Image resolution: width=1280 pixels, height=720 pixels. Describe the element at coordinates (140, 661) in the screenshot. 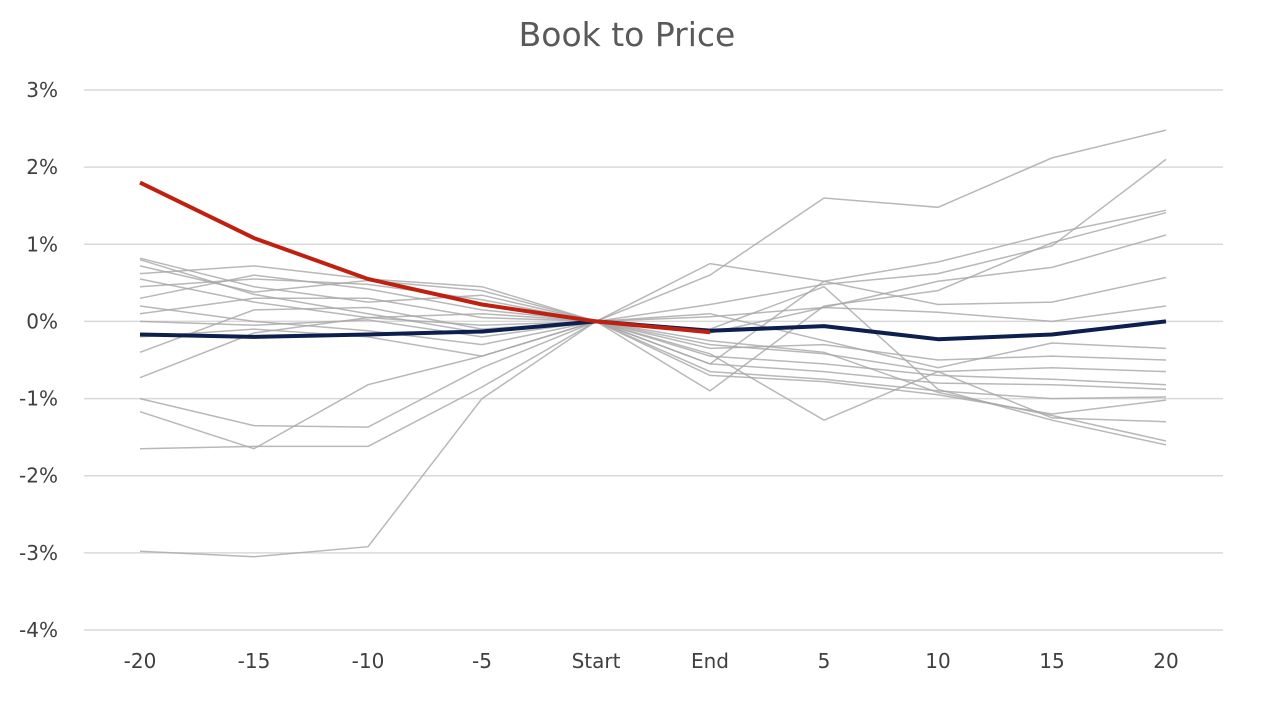

I see `x-tick-label: -20` at that location.